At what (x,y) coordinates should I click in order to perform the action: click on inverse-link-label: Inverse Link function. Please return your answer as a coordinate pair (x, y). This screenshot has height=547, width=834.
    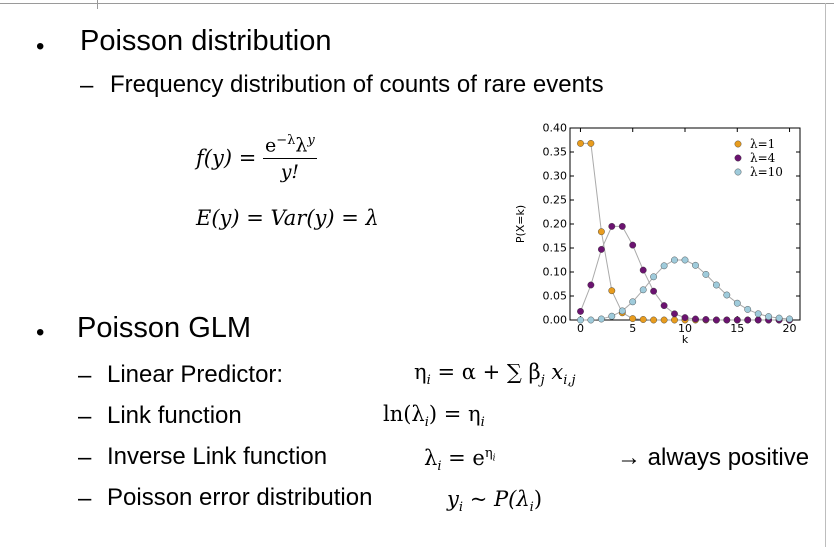
    Looking at the image, I should click on (217, 456).